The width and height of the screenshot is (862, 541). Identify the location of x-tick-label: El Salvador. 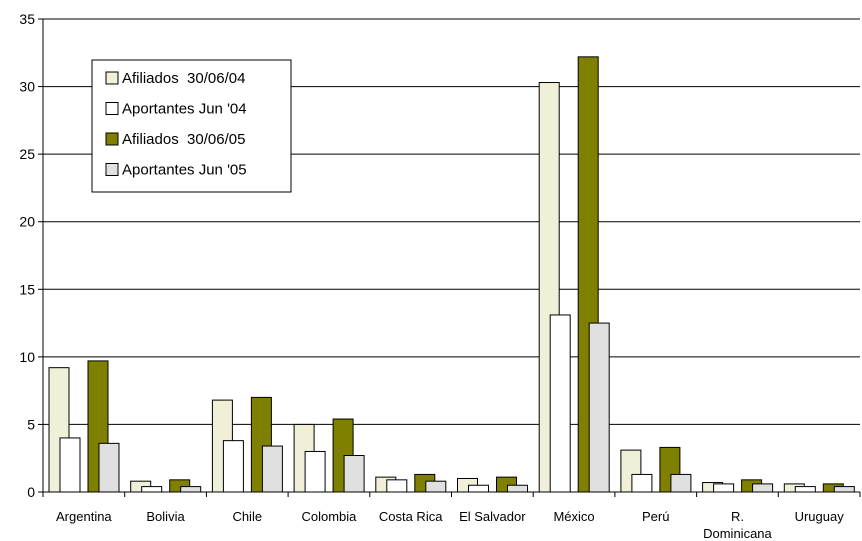
(492, 516).